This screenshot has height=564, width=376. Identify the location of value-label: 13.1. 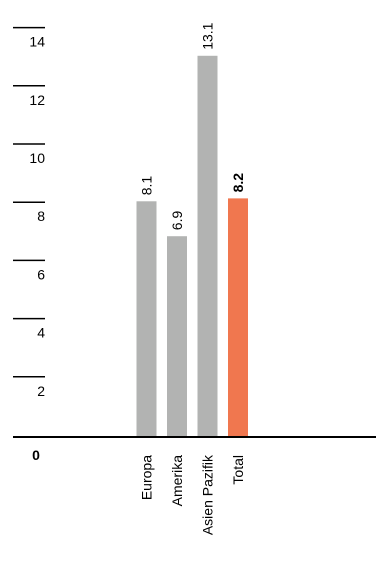
(208, 35).